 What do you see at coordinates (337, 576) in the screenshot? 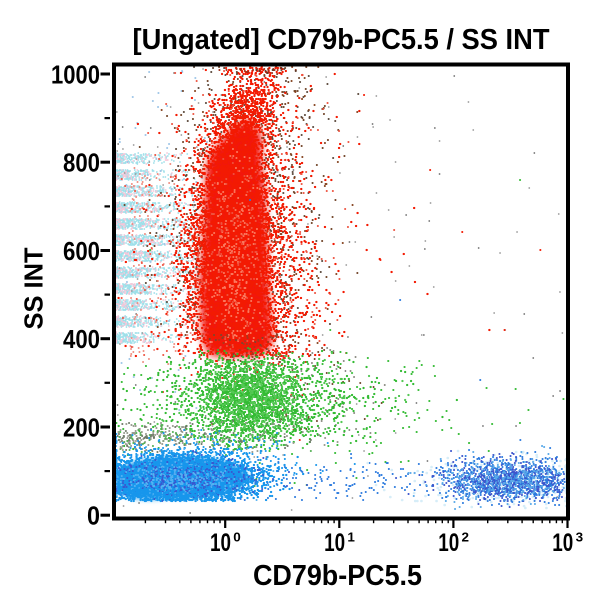
I see `svg-text: CD79b-PC5.5` at bounding box center [337, 576].